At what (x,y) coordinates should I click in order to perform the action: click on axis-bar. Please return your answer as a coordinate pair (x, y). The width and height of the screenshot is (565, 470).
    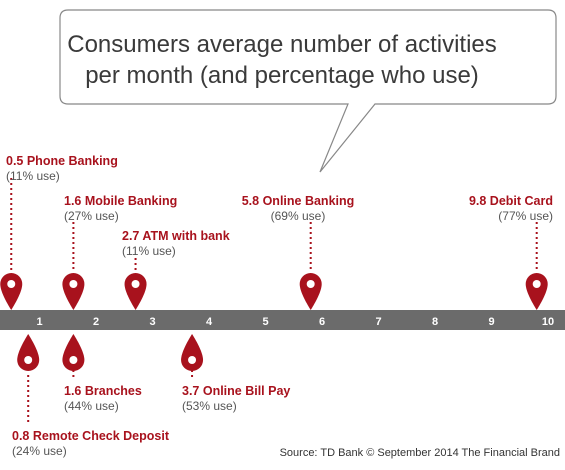
    Looking at the image, I should click on (282, 320).